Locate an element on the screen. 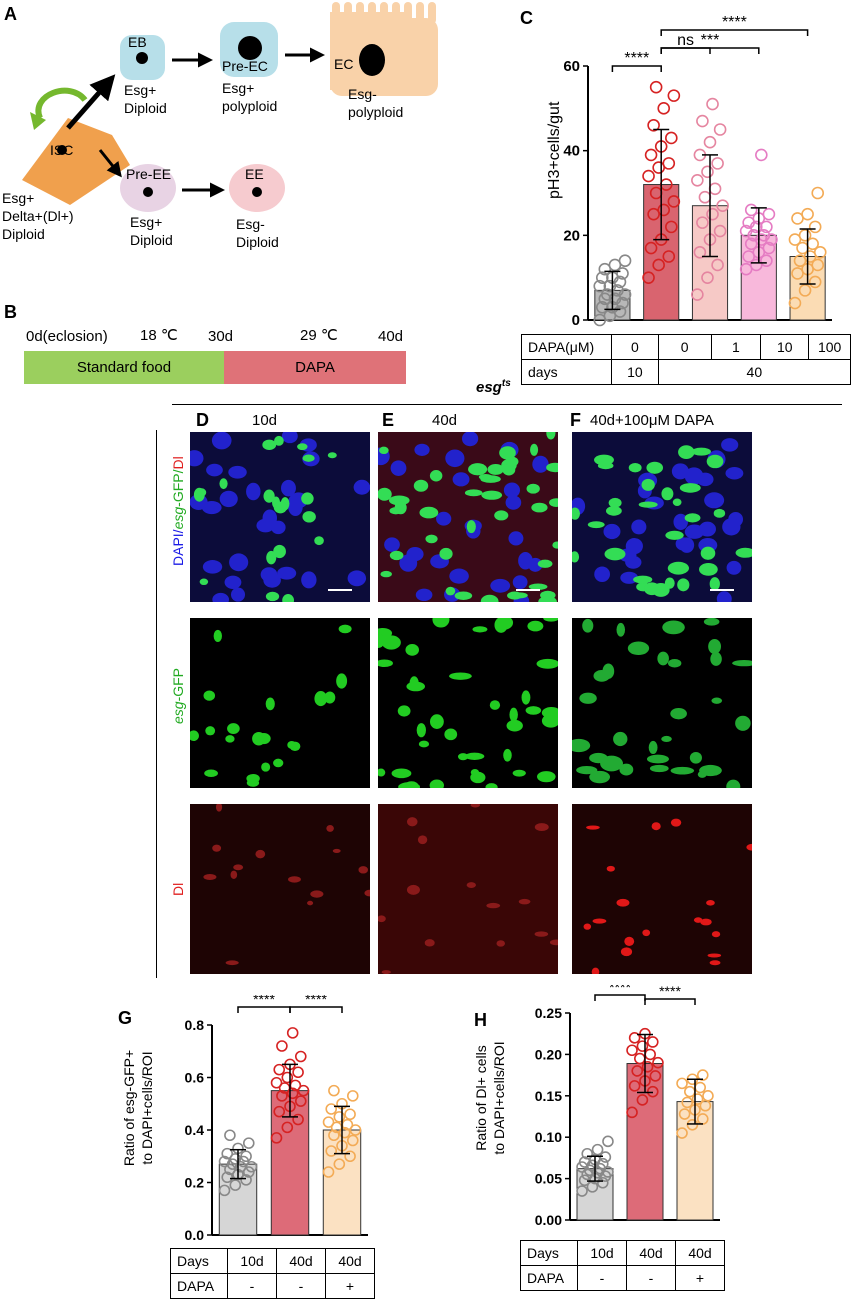  significance-label: **** is located at coordinates (670, 992).